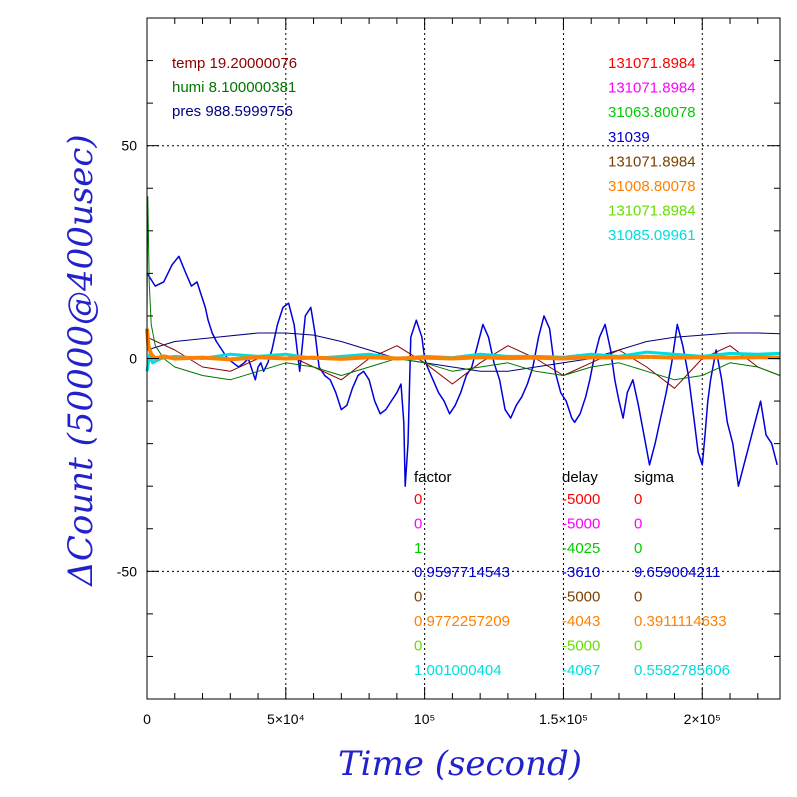 The height and width of the screenshot is (797, 797). Describe the element at coordinates (702, 719) in the screenshot. I see `x-tick-label: 2×10⁵` at that location.